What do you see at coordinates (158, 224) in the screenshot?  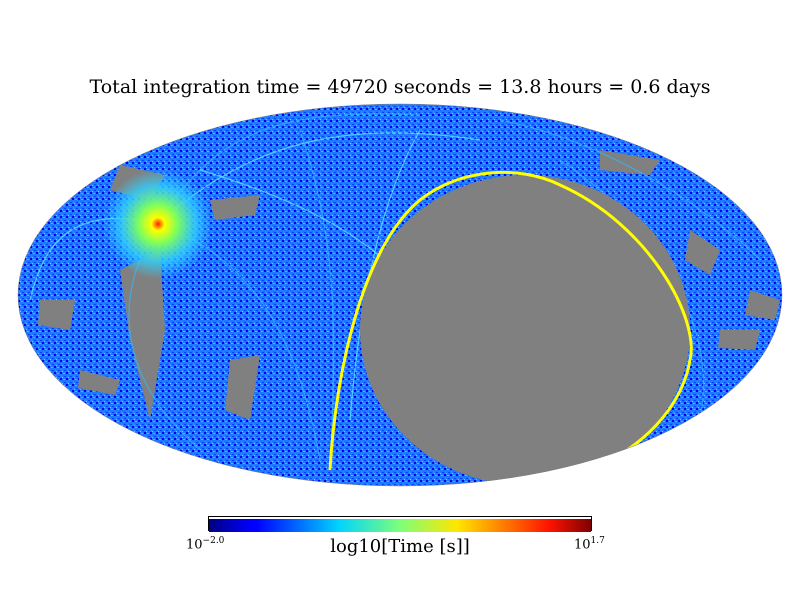 I see `deep-field-hotspot` at bounding box center [158, 224].